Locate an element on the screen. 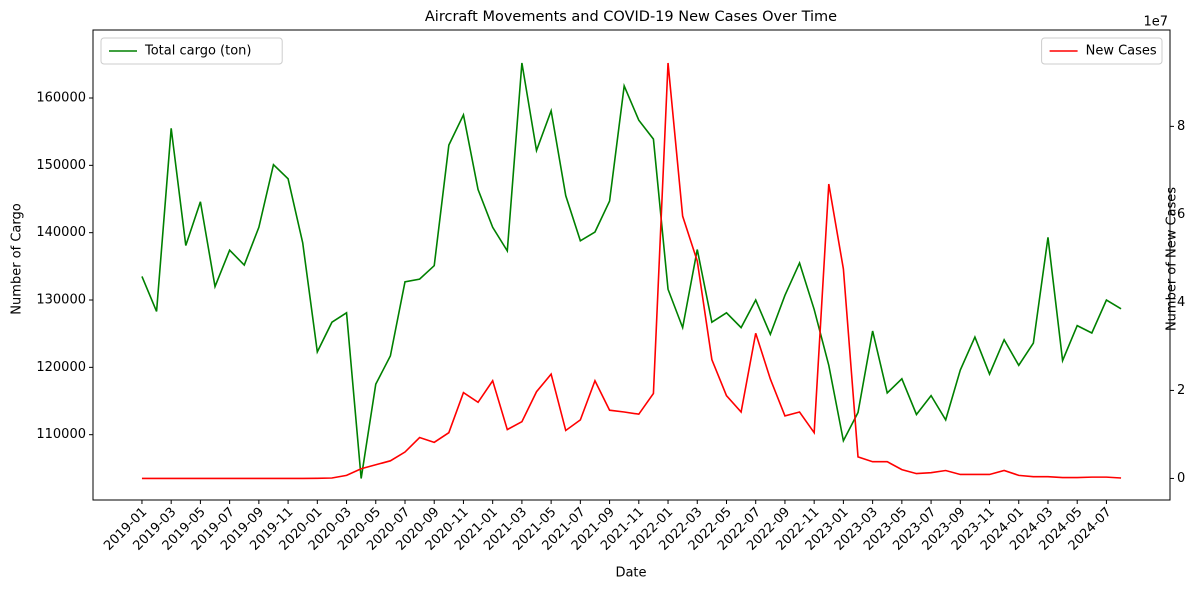 This screenshot has height=594, width=1189. y2-tick-label: 0 is located at coordinates (1181, 478).